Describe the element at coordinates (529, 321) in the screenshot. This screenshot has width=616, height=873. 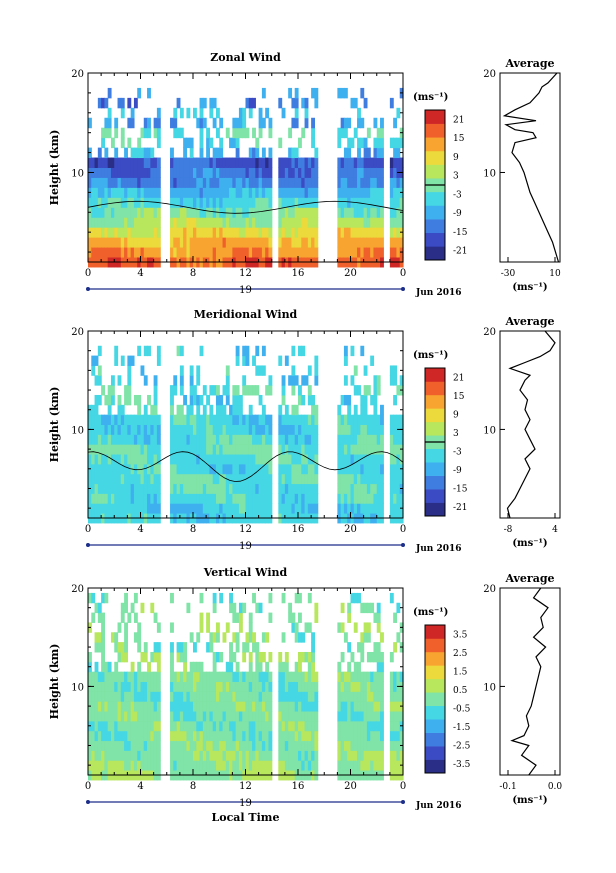
I see `average-title: Average` at that location.